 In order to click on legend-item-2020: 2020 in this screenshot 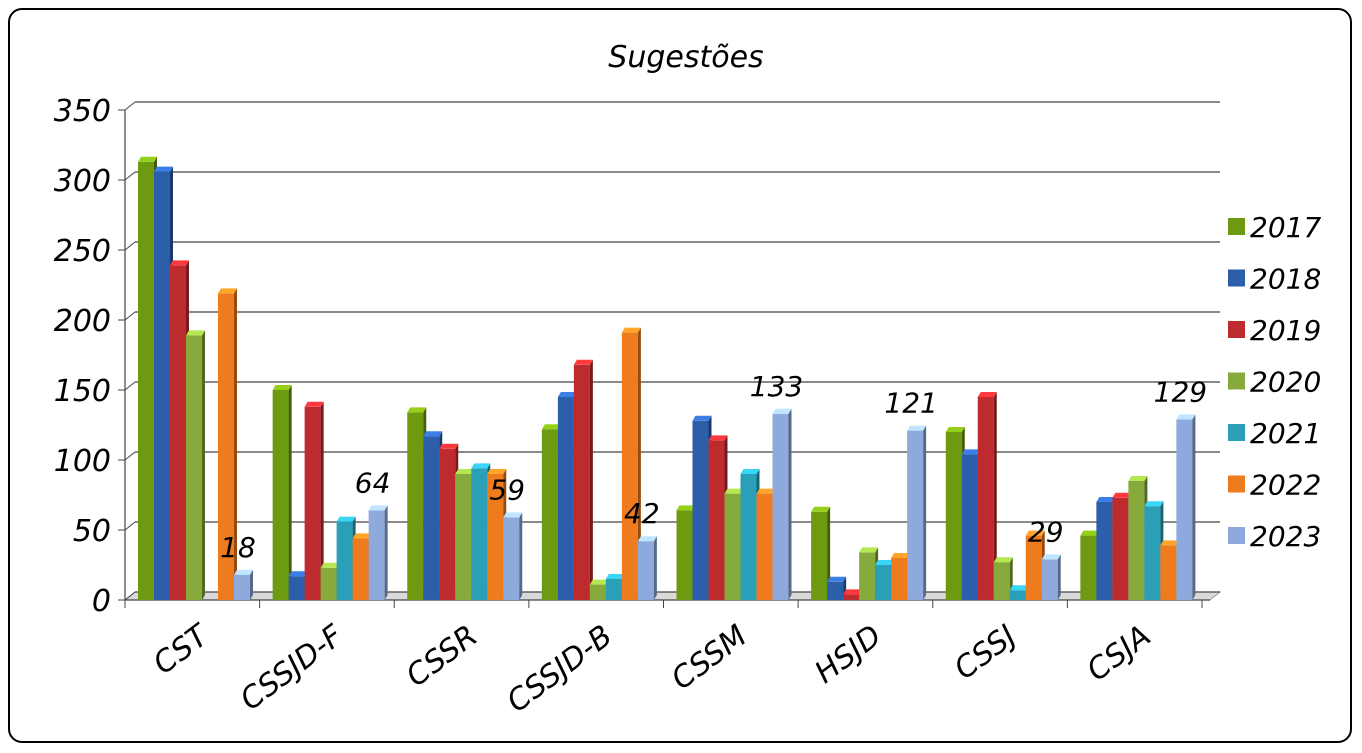, I will do `click(1274, 382)`.